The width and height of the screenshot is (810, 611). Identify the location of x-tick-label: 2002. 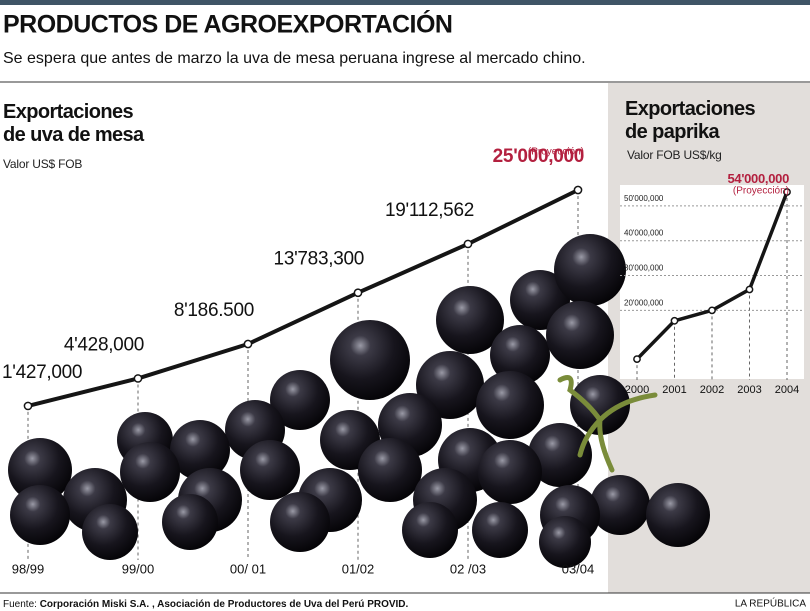
(712, 390).